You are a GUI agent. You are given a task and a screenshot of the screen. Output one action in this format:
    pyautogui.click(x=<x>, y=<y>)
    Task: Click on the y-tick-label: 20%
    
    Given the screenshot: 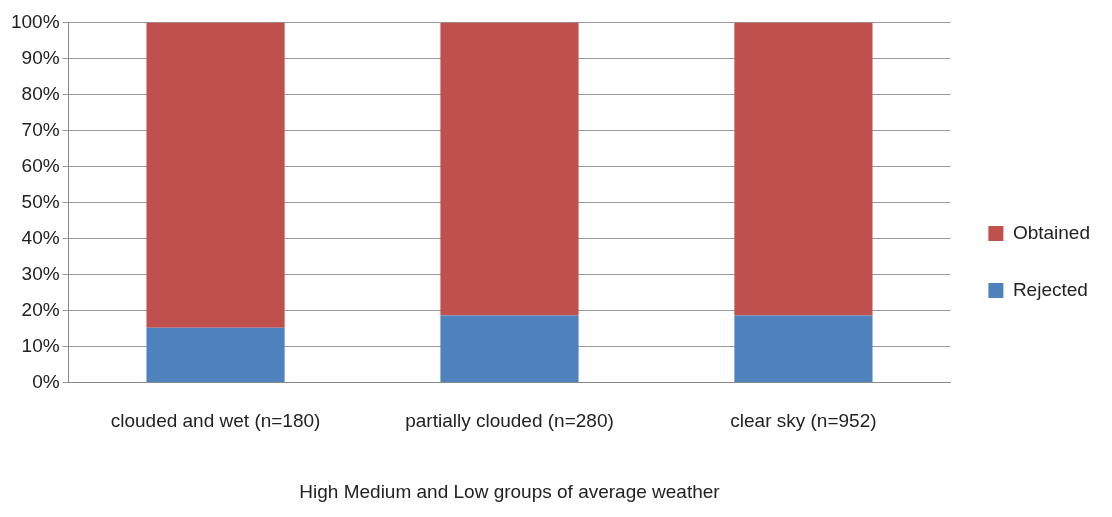 What is the action you would take?
    pyautogui.click(x=40, y=309)
    